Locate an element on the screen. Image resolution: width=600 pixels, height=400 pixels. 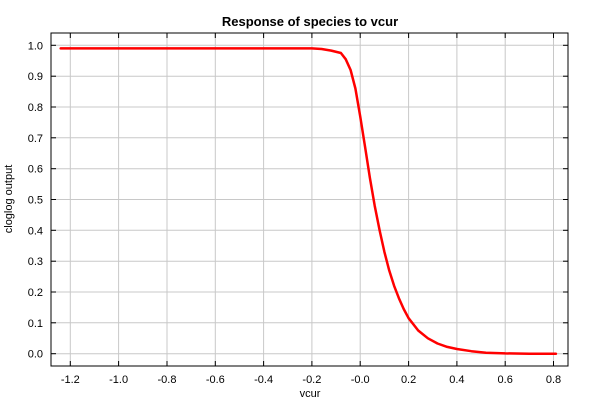
y-tick-label: 0.8 is located at coordinates (35, 108).